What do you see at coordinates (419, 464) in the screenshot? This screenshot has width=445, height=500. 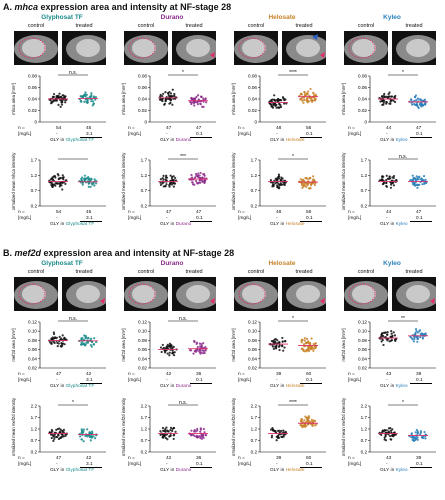 I see `treated-dose: 0.1` at bounding box center [419, 464].